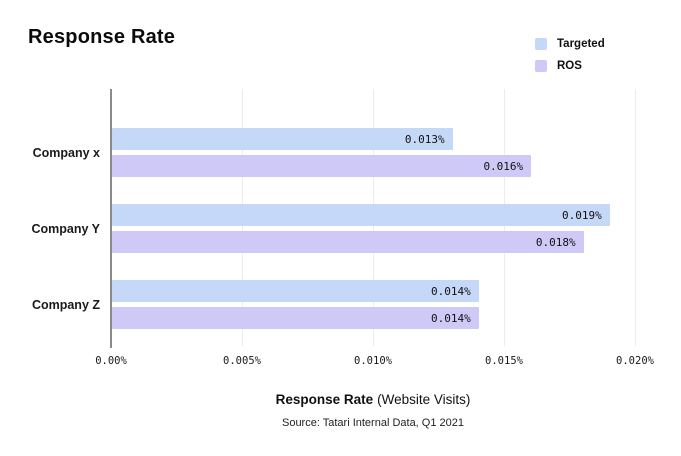 This screenshot has height=456, width=681. I want to click on bar-ros: 0.018%, so click(348, 242).